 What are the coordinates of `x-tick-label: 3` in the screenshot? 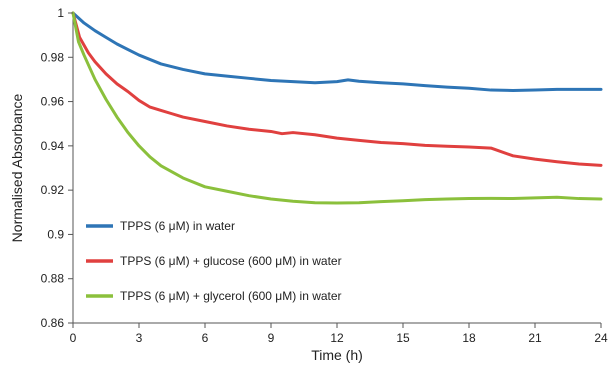 It's located at (139, 338).